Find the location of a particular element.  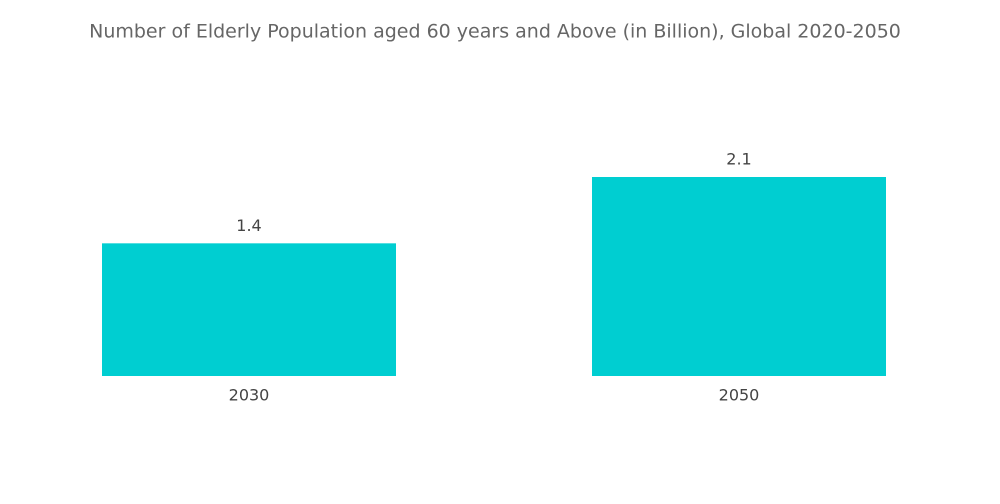

data-label: 2.1 is located at coordinates (738, 159).